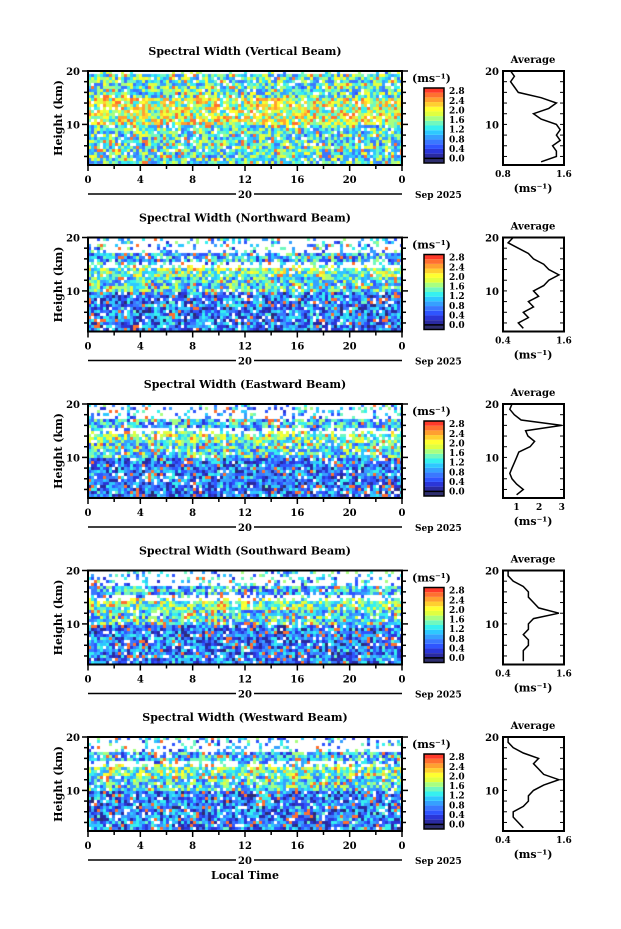 The image size is (621, 929). Describe the element at coordinates (516, 508) in the screenshot. I see `avg-x-tick-label: 1` at that location.